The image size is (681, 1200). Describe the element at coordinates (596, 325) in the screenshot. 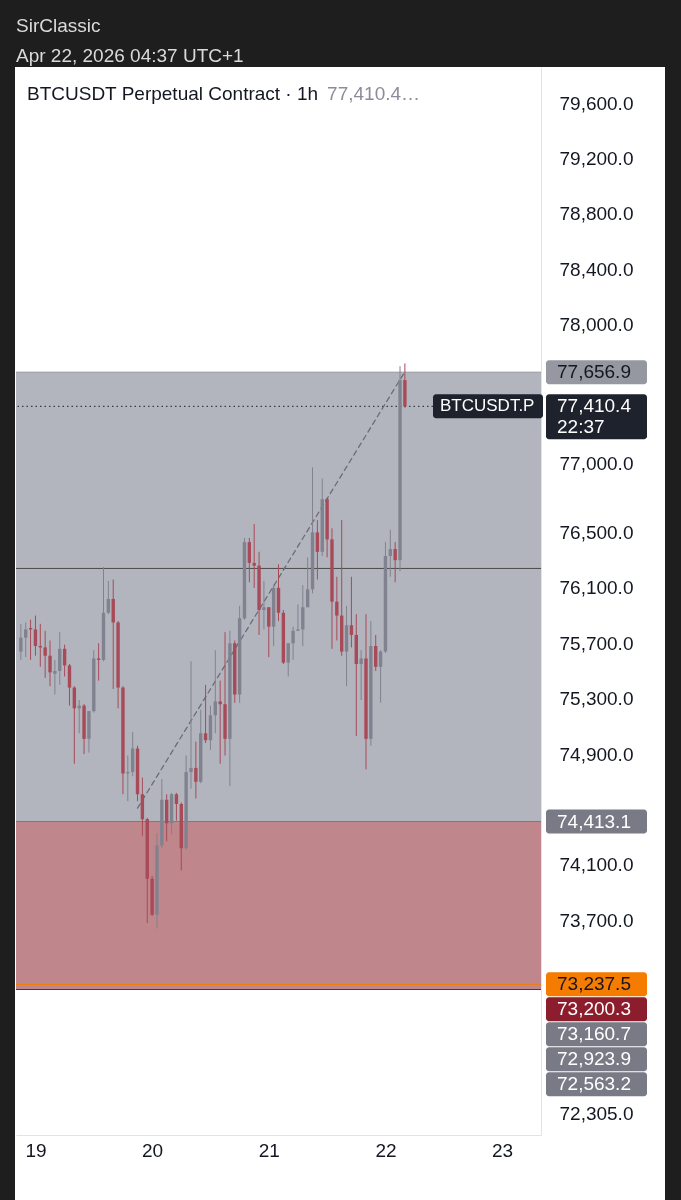

I see `y-tick-label: 78,000.0` at that location.